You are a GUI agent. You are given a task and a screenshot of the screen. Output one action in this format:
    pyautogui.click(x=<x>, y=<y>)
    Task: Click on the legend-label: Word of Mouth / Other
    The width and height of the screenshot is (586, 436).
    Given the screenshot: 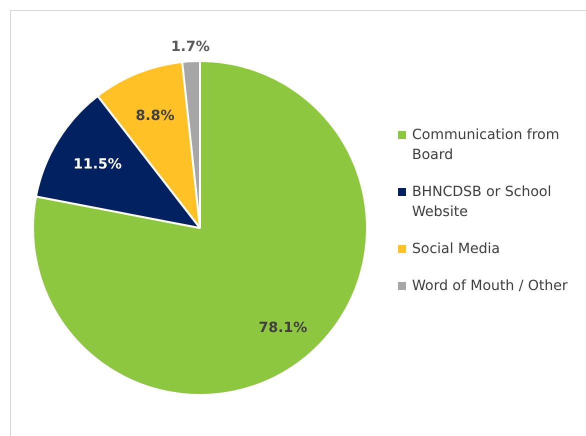 What is the action you would take?
    pyautogui.click(x=490, y=286)
    